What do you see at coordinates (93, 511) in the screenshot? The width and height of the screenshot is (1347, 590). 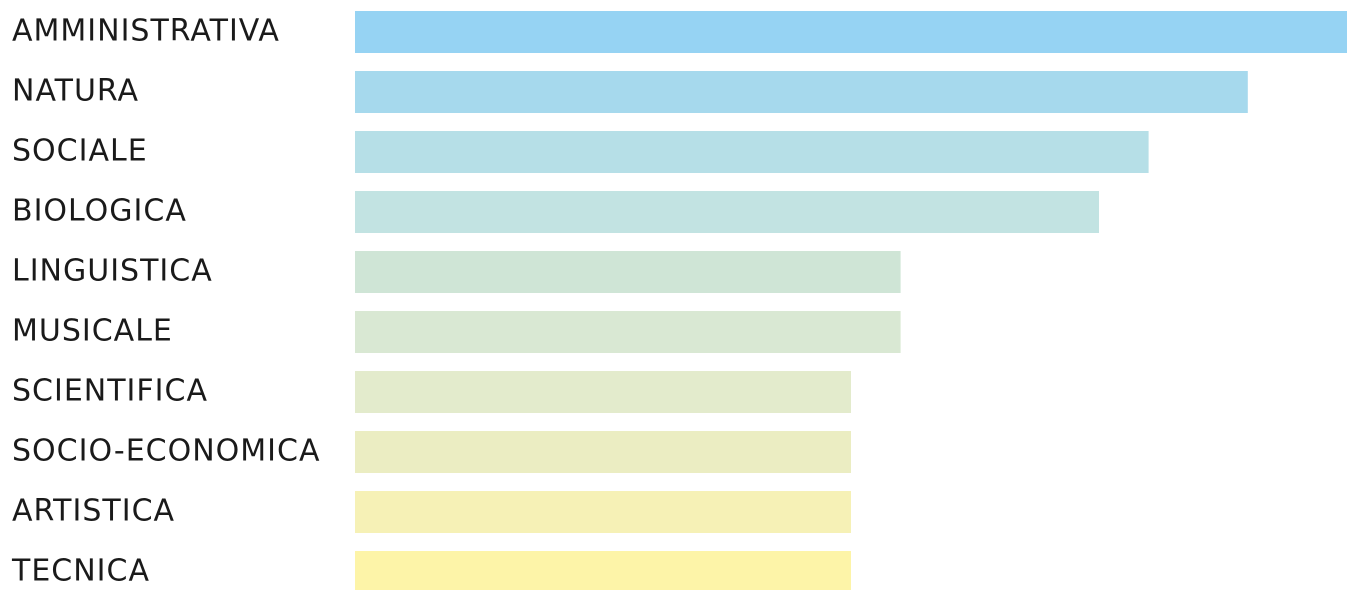 I see `category-label: ARTISTICA` at bounding box center [93, 511].